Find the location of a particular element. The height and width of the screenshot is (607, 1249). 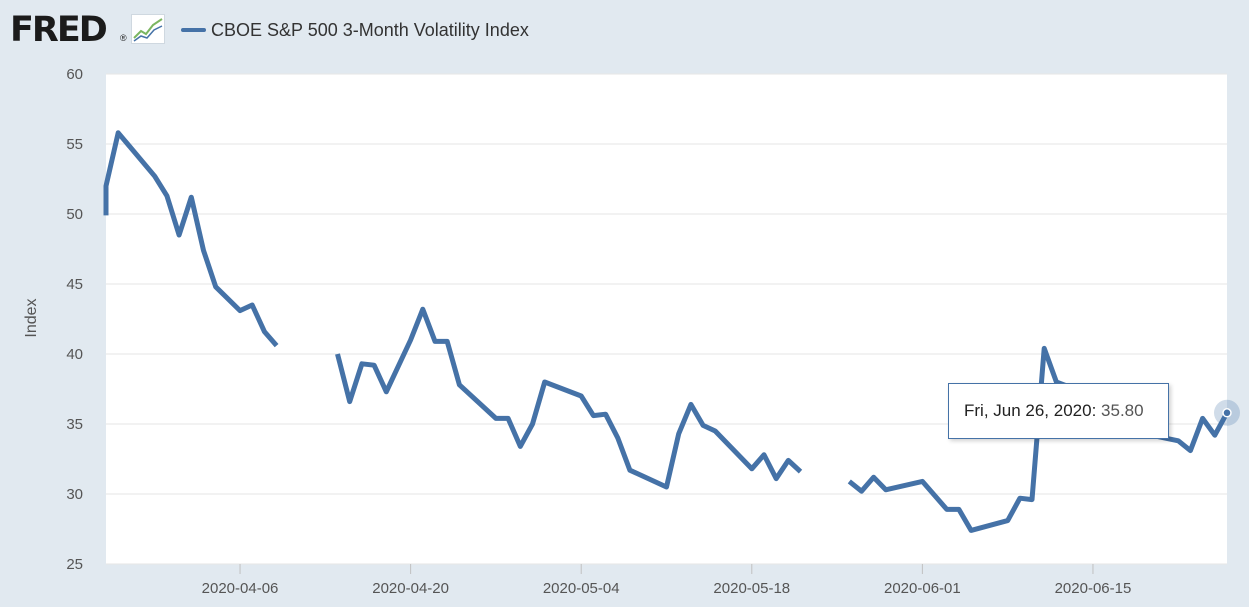

line-chart-icon is located at coordinates (148, 29).